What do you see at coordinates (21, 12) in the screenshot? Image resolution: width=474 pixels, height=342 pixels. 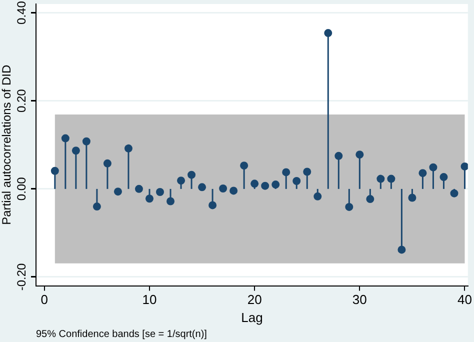 I see `y-tick-label: 0.40` at bounding box center [21, 12].